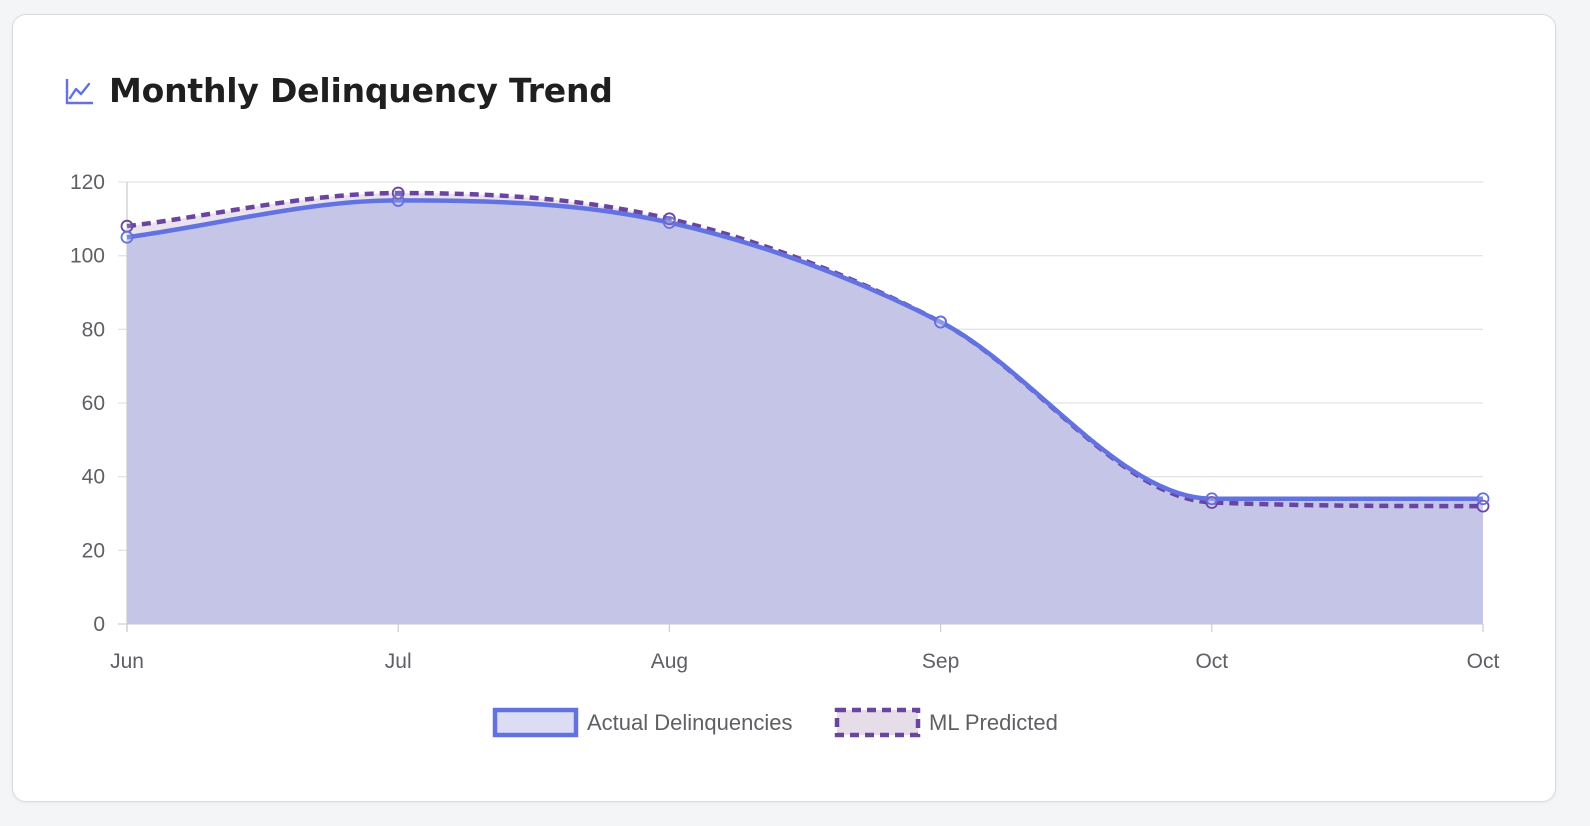 Image resolution: width=1590 pixels, height=826 pixels. What do you see at coordinates (99, 624) in the screenshot?
I see `y-tick-label: 0` at bounding box center [99, 624].